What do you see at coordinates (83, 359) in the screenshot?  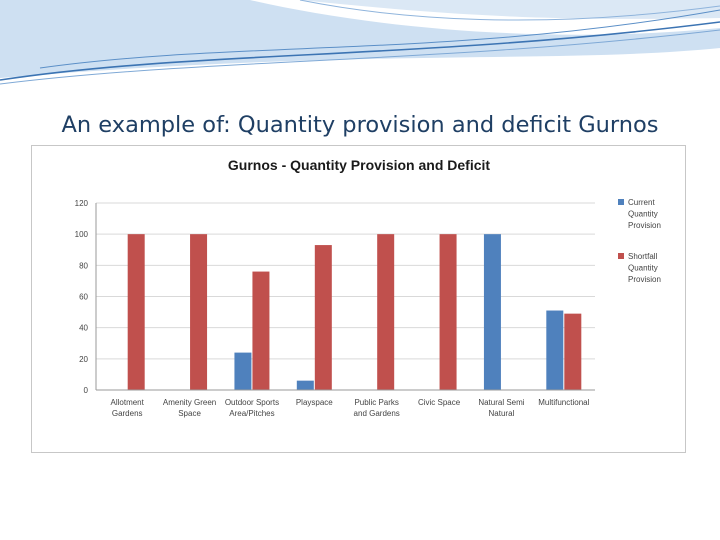 I see `y-tick-label: 20` at bounding box center [83, 359].